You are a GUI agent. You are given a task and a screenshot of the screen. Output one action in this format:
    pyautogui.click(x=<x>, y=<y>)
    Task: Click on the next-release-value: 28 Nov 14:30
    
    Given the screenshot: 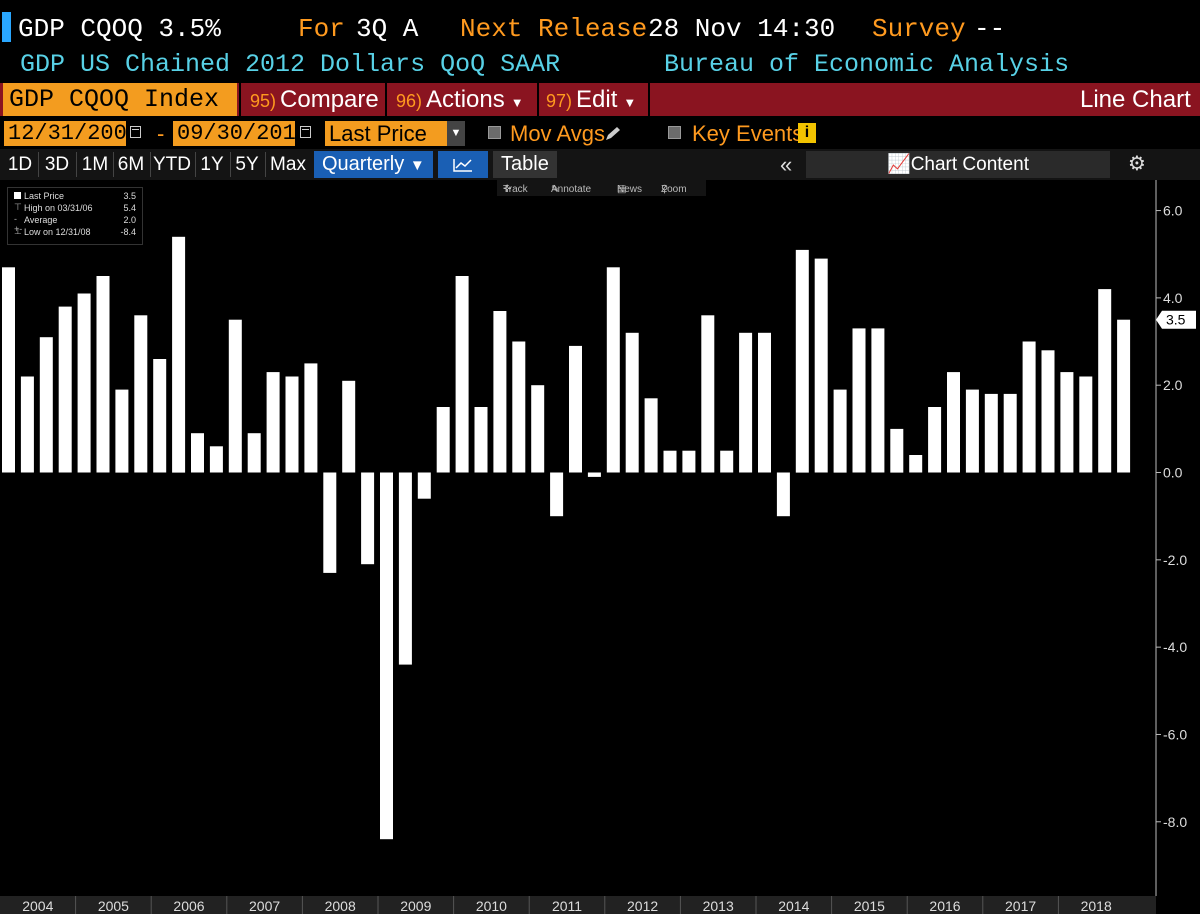 What is the action you would take?
    pyautogui.click(x=742, y=29)
    